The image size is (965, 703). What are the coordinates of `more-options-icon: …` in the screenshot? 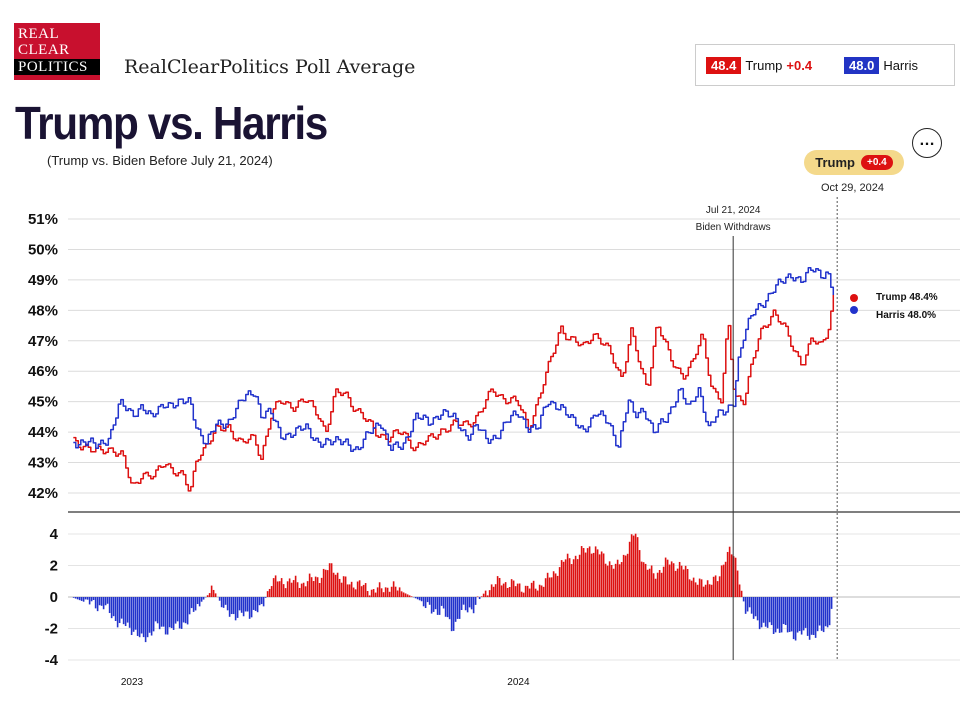 It's located at (927, 143).